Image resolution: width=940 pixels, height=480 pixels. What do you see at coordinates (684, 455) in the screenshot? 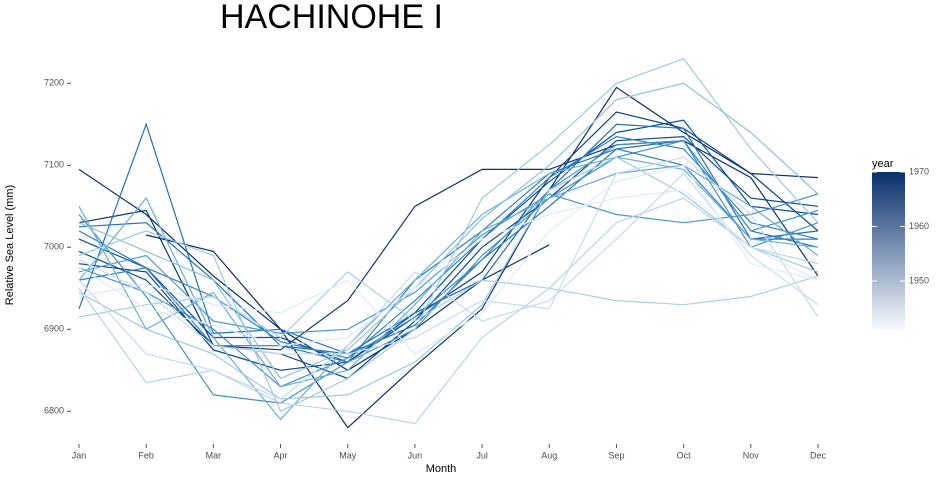
I see `x-tick-label: Oct` at bounding box center [684, 455].